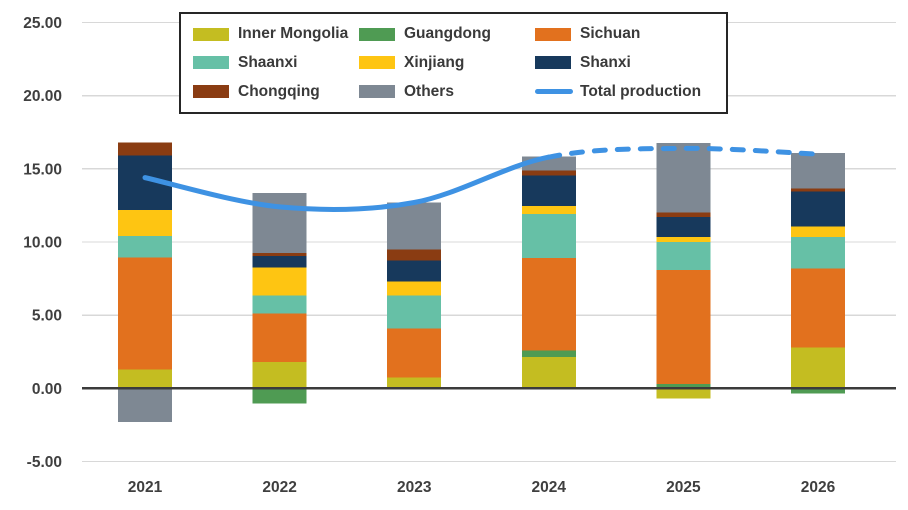 The width and height of the screenshot is (908, 510). What do you see at coordinates (47, 389) in the screenshot?
I see `y-tick-label-0: 0.00` at bounding box center [47, 389].